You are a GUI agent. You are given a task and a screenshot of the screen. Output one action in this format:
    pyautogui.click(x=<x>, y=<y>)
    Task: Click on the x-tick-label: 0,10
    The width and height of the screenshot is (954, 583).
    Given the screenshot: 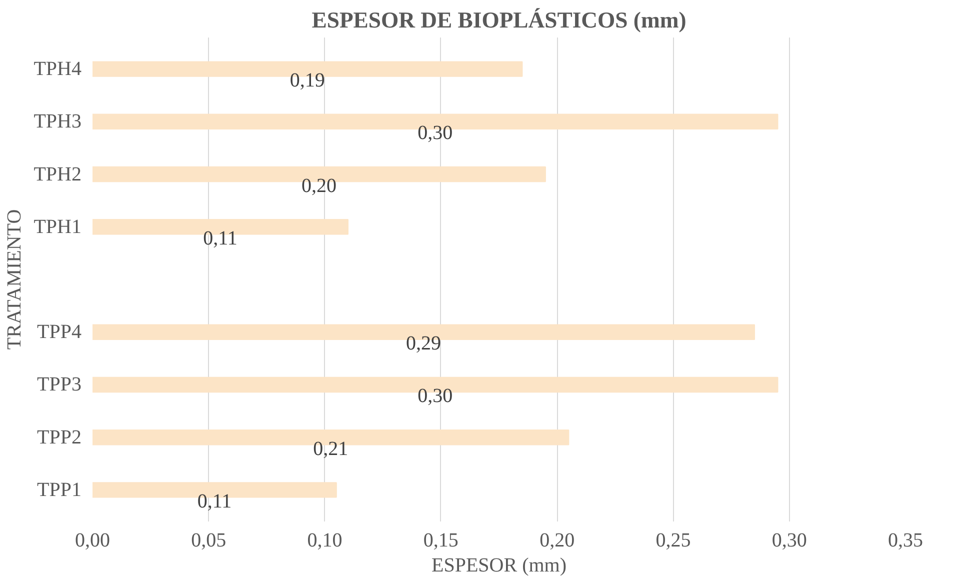 What is the action you would take?
    pyautogui.click(x=324, y=541)
    